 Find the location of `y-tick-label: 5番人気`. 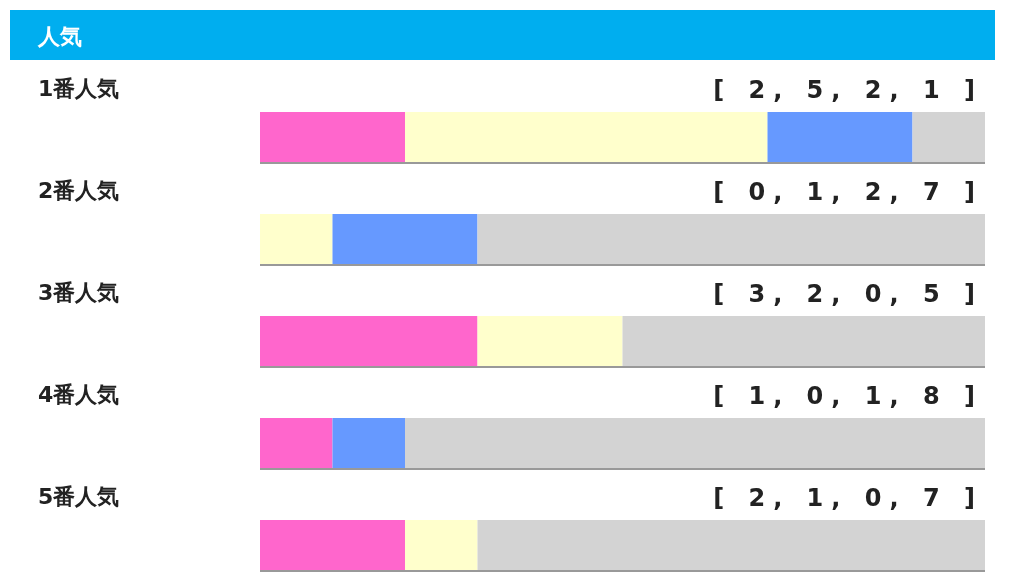

y-tick-label: 5番人気 is located at coordinates (79, 496).